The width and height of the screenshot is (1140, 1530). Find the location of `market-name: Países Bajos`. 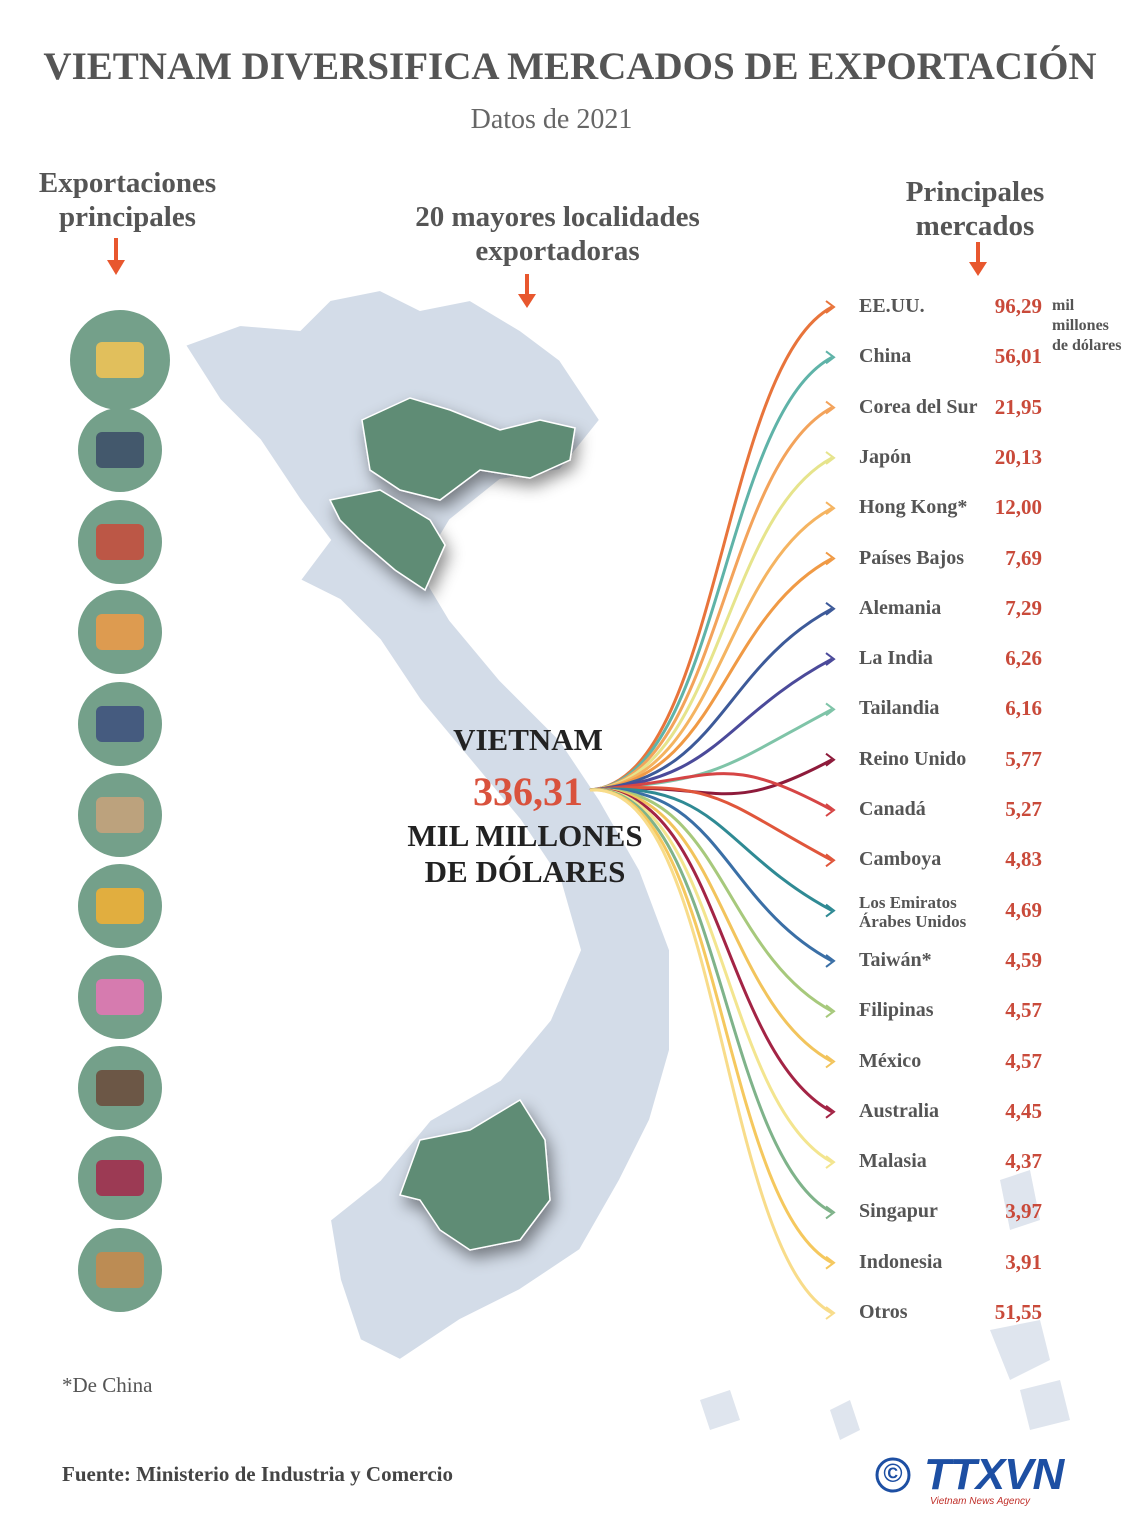

market-name: Países Bajos is located at coordinates (911, 557).